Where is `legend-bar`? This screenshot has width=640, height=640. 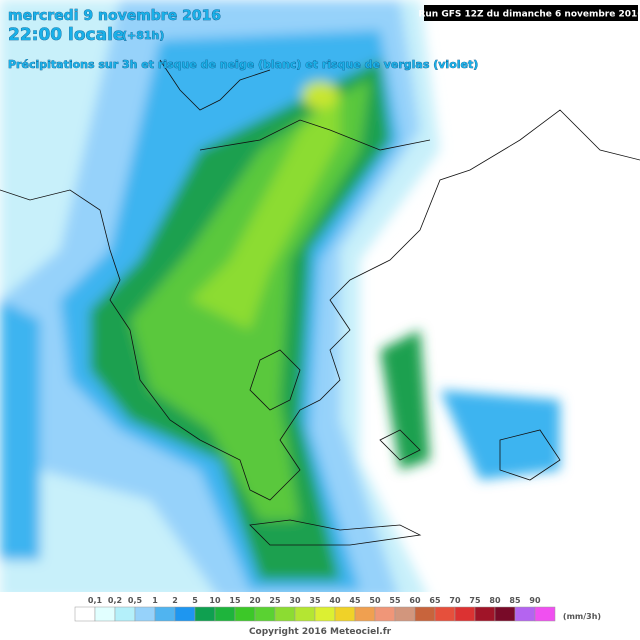 legend-bar is located at coordinates (315, 614).